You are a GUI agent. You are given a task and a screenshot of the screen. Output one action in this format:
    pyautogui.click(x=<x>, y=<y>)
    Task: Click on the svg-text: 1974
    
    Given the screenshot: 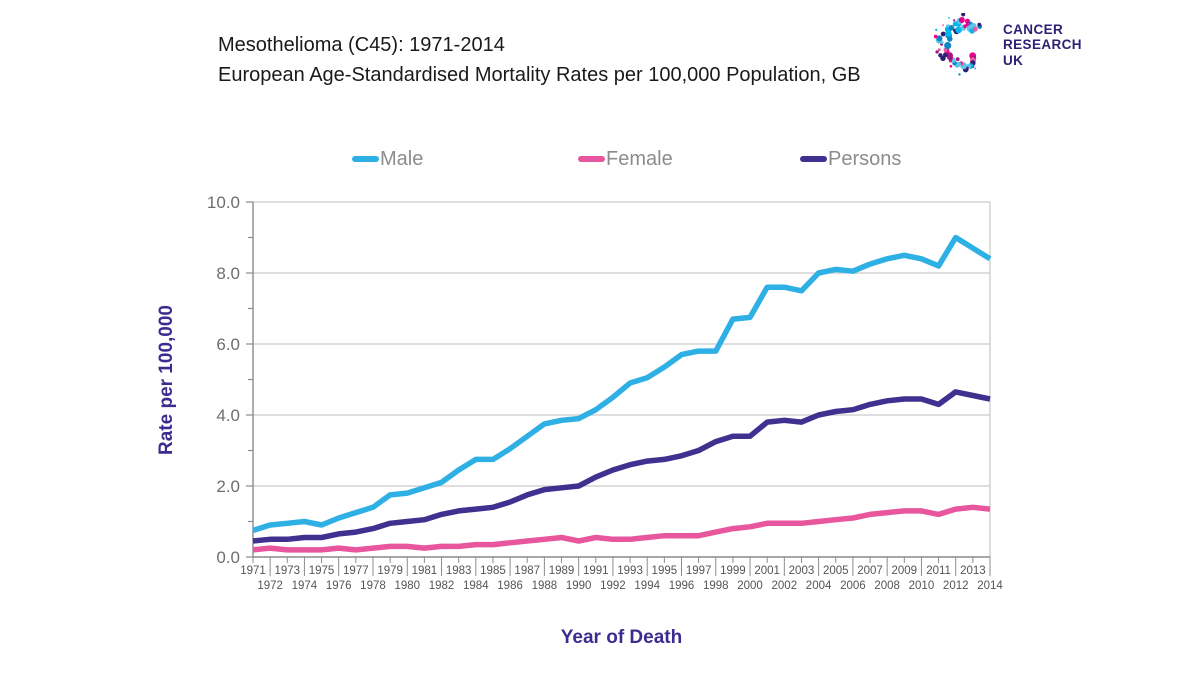 What is the action you would take?
    pyautogui.click(x=305, y=586)
    